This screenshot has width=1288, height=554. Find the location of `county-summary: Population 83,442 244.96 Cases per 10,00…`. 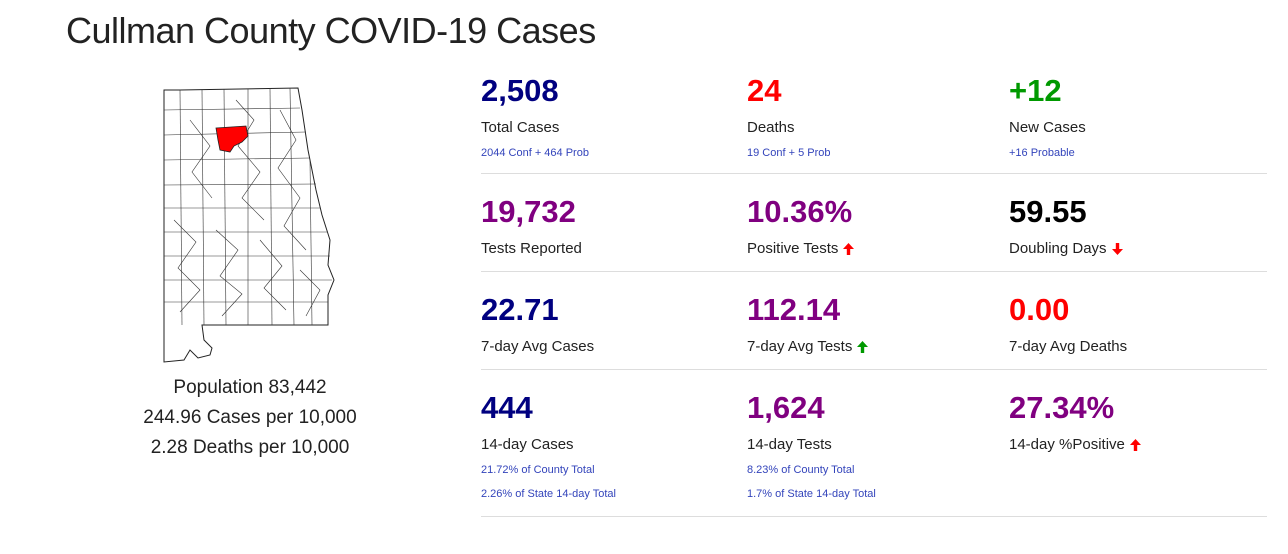

county-summary: Population 83,442 244.96 Cases per 10,00… is located at coordinates (250, 418).